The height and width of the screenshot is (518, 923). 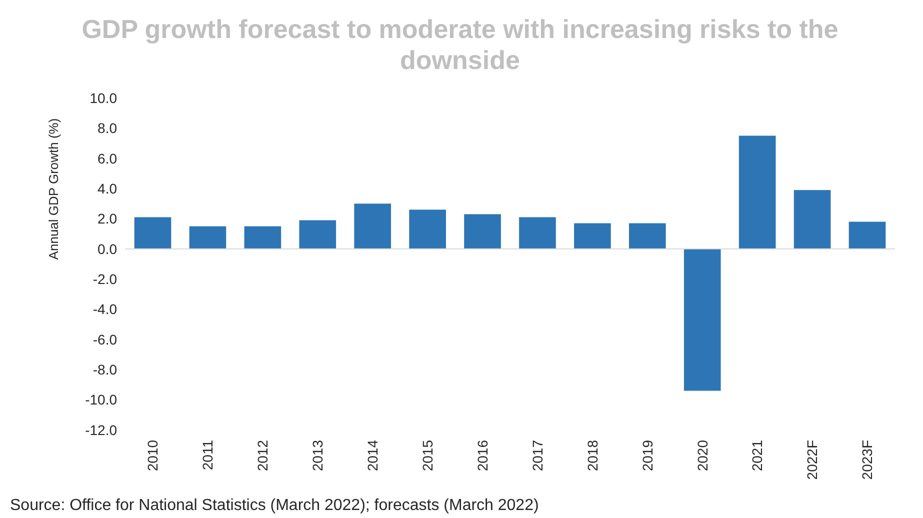 I want to click on y-tick-label: -12.0, so click(x=101, y=430).